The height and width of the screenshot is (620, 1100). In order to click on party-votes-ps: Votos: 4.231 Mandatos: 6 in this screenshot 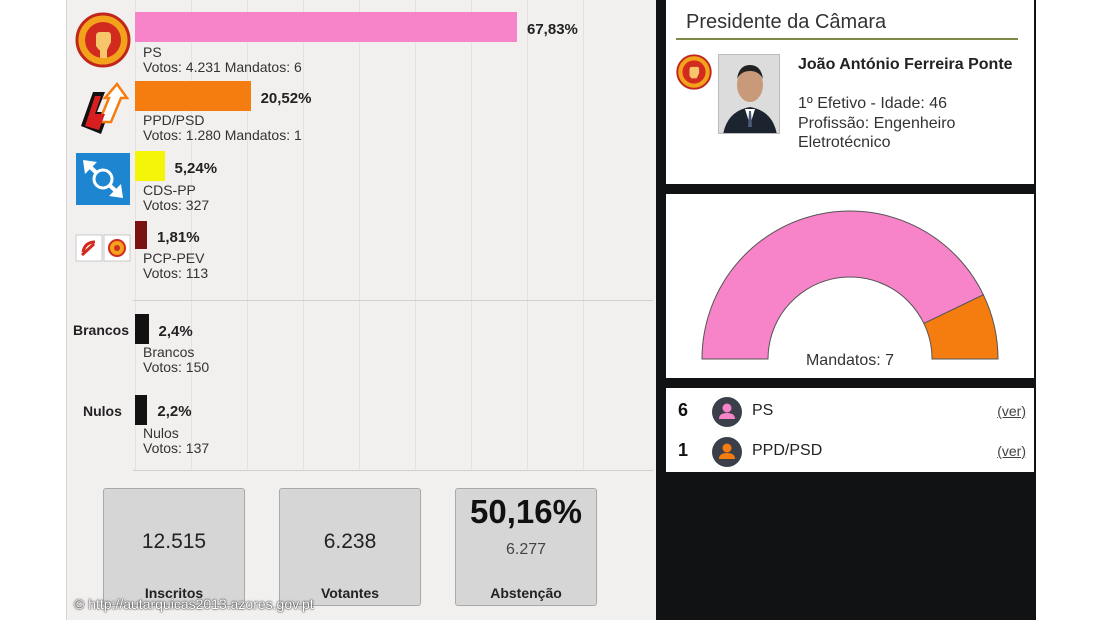, I will do `click(222, 67)`.